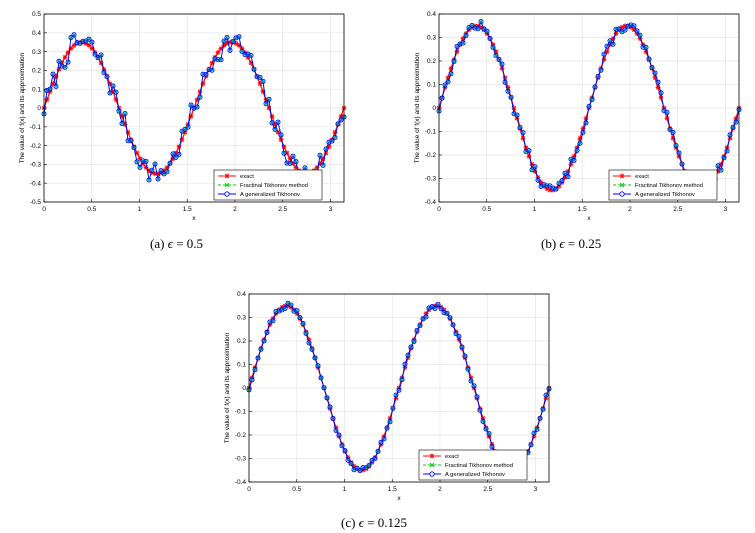  What do you see at coordinates (176, 244) in the screenshot?
I see `caption-a: (a) ϵ = 0.5` at bounding box center [176, 244].